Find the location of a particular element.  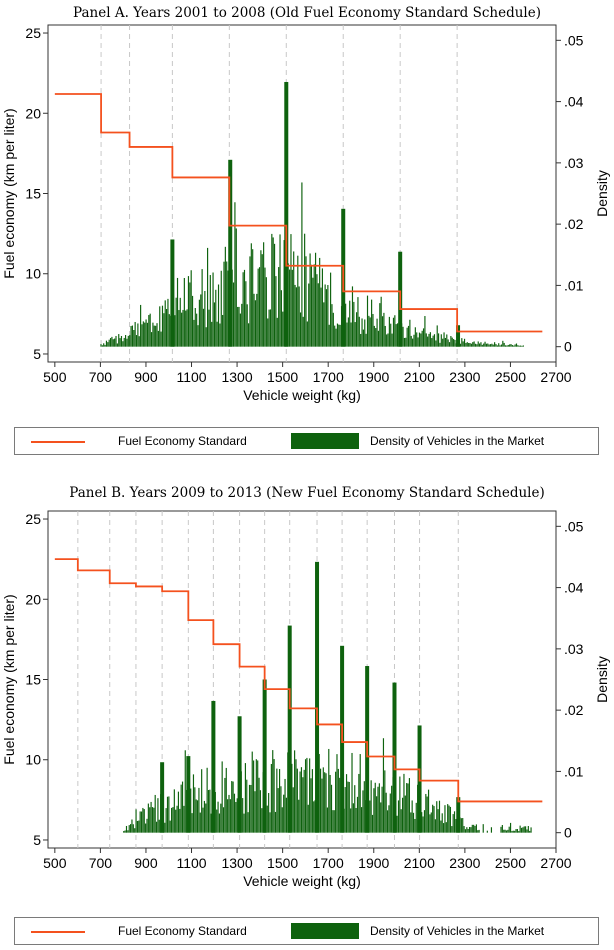

x-tick-label: 1700 is located at coordinates (328, 377).